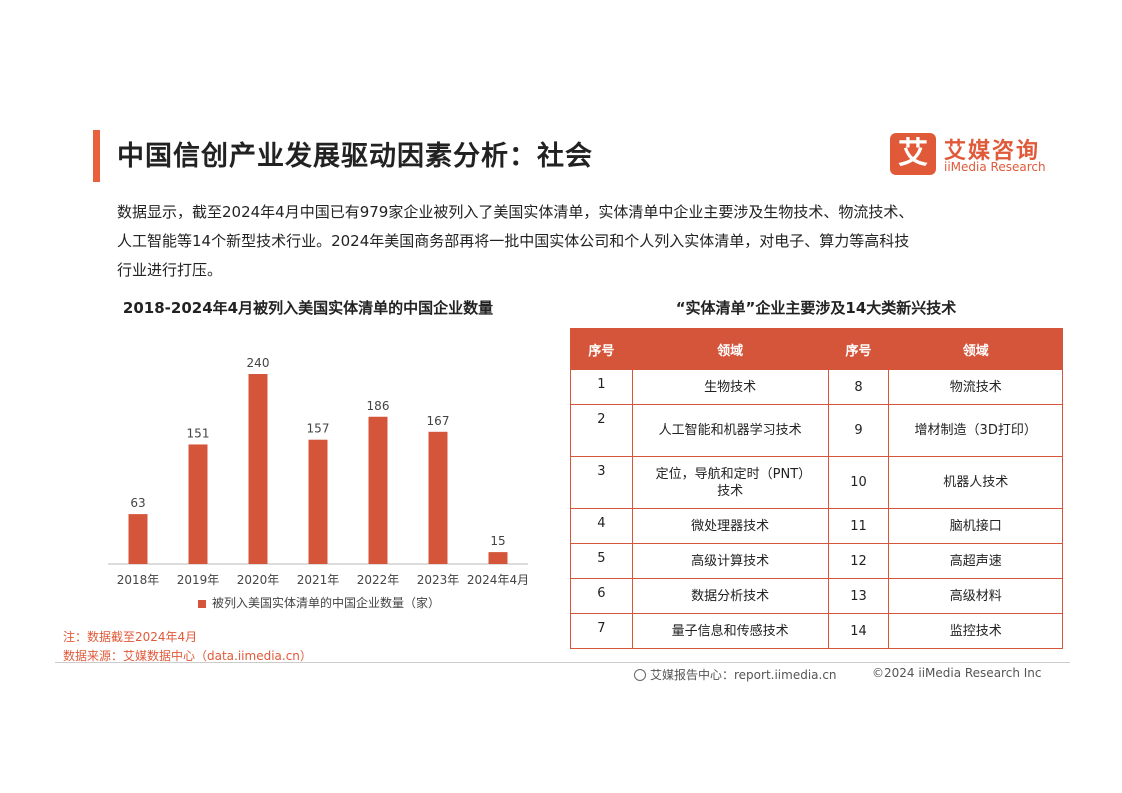 This screenshot has height=793, width=1122. Describe the element at coordinates (730, 631) in the screenshot. I see `row-field: 量子信息和传感技术` at that location.